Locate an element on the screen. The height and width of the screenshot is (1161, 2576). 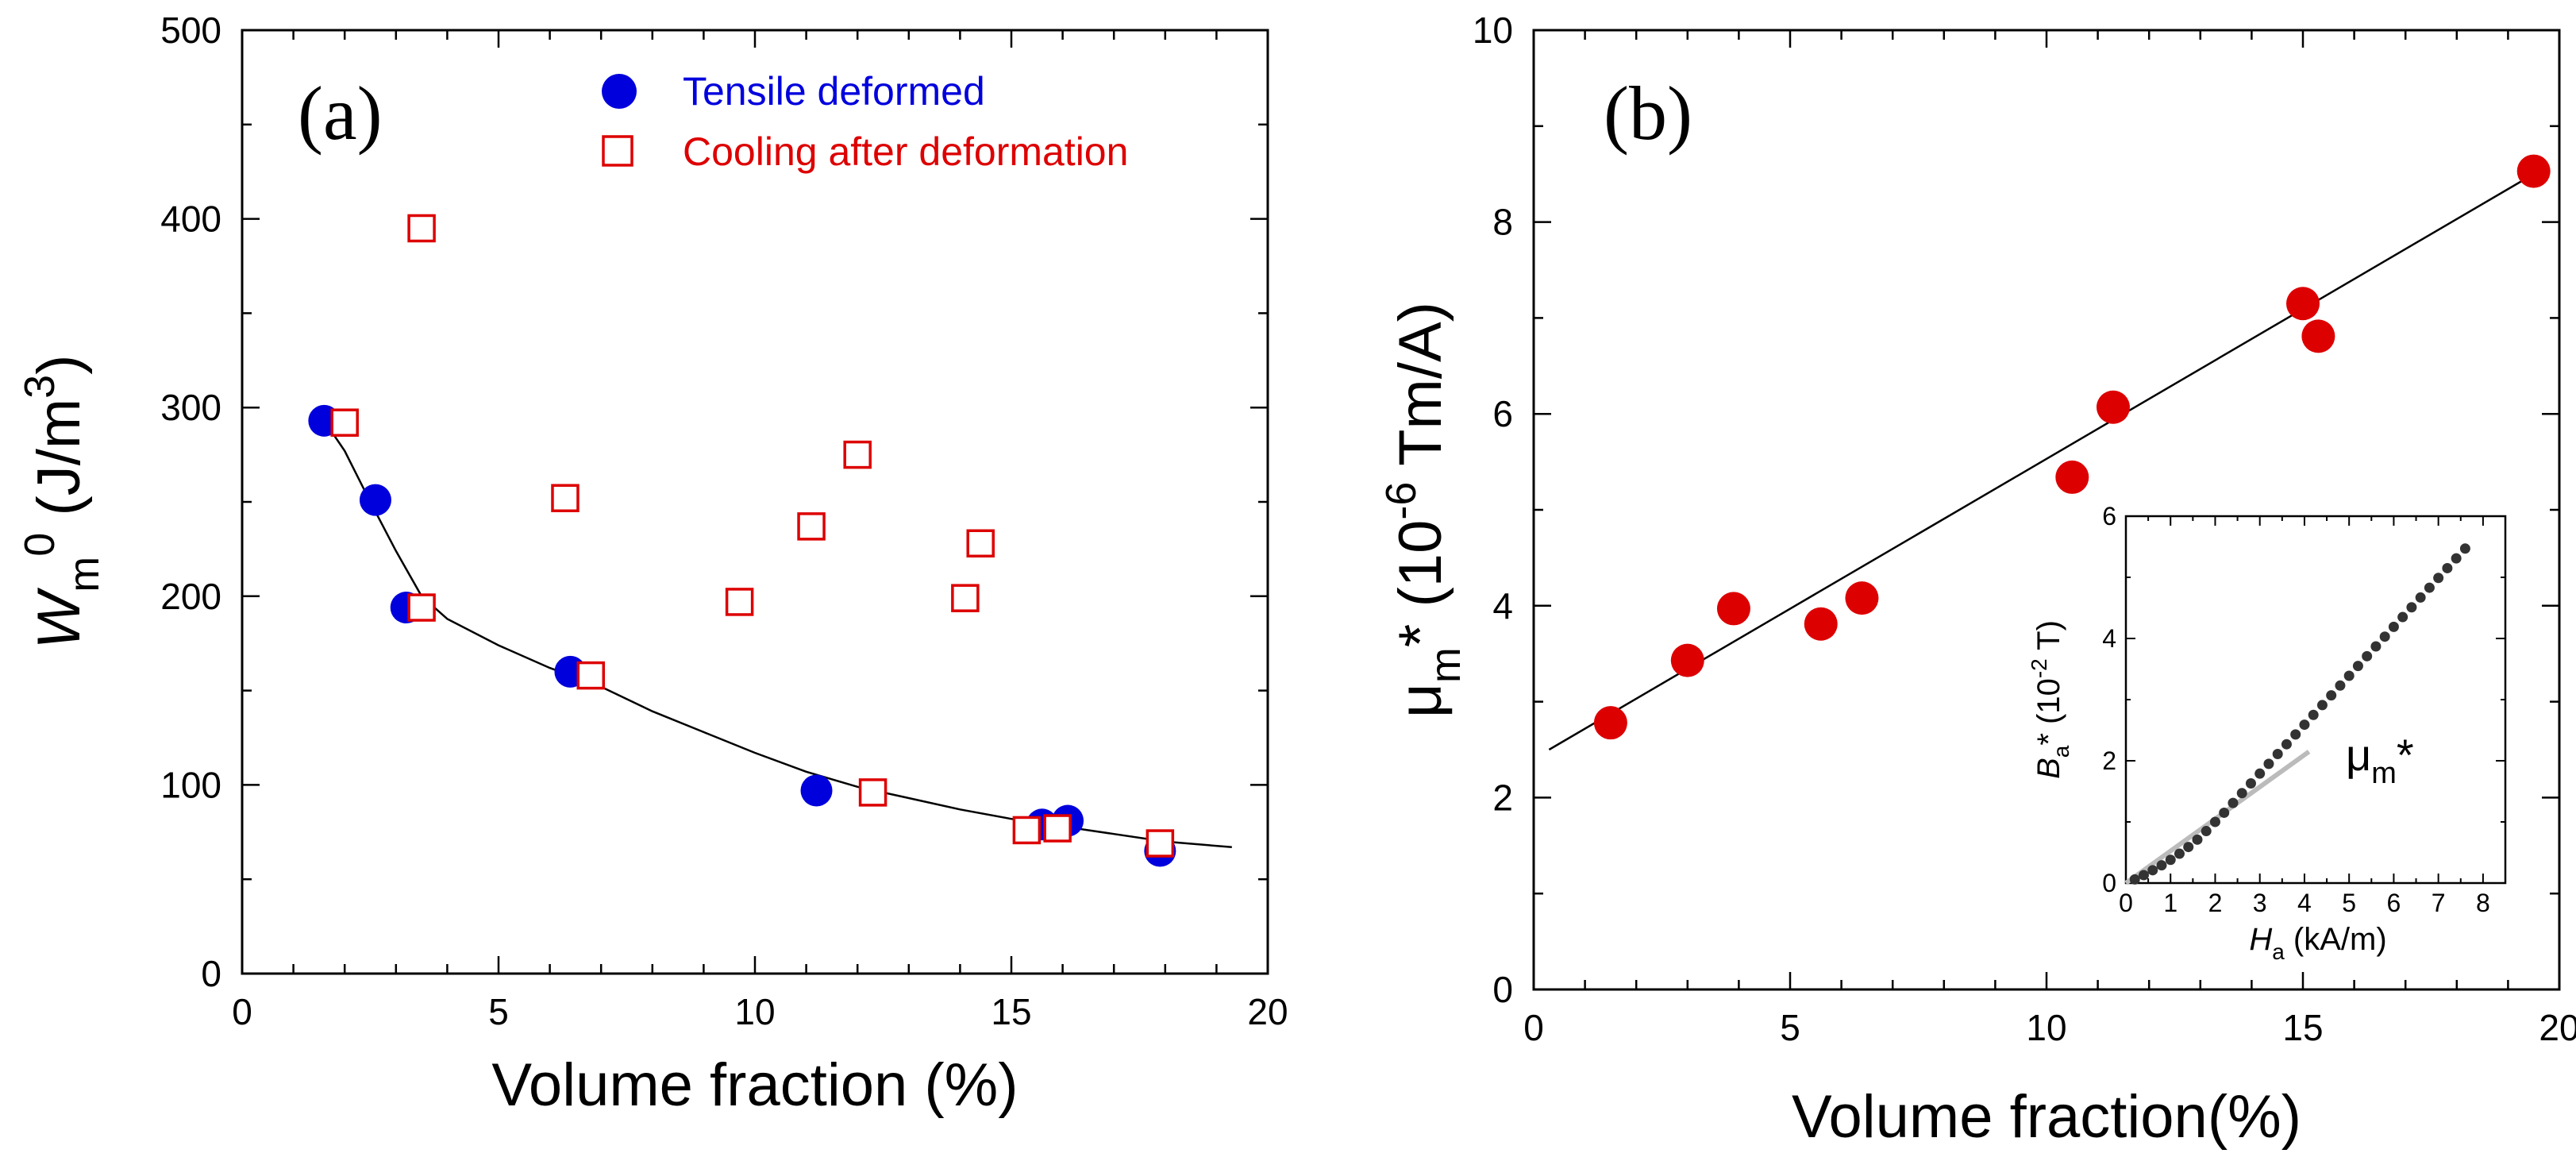
panel-a-x-axis-title: Volume fraction (%) is located at coordinates (754, 1085).